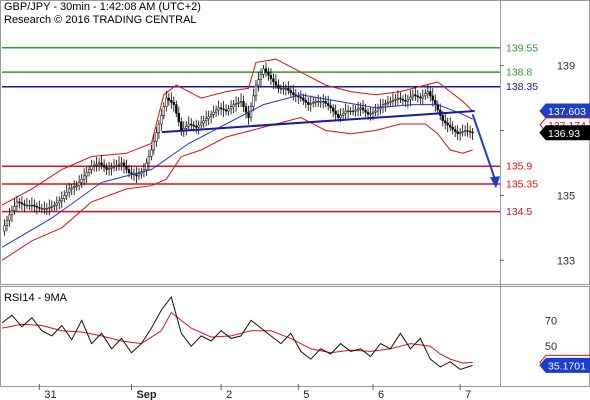  I want to click on support-trendline, so click(318, 122).